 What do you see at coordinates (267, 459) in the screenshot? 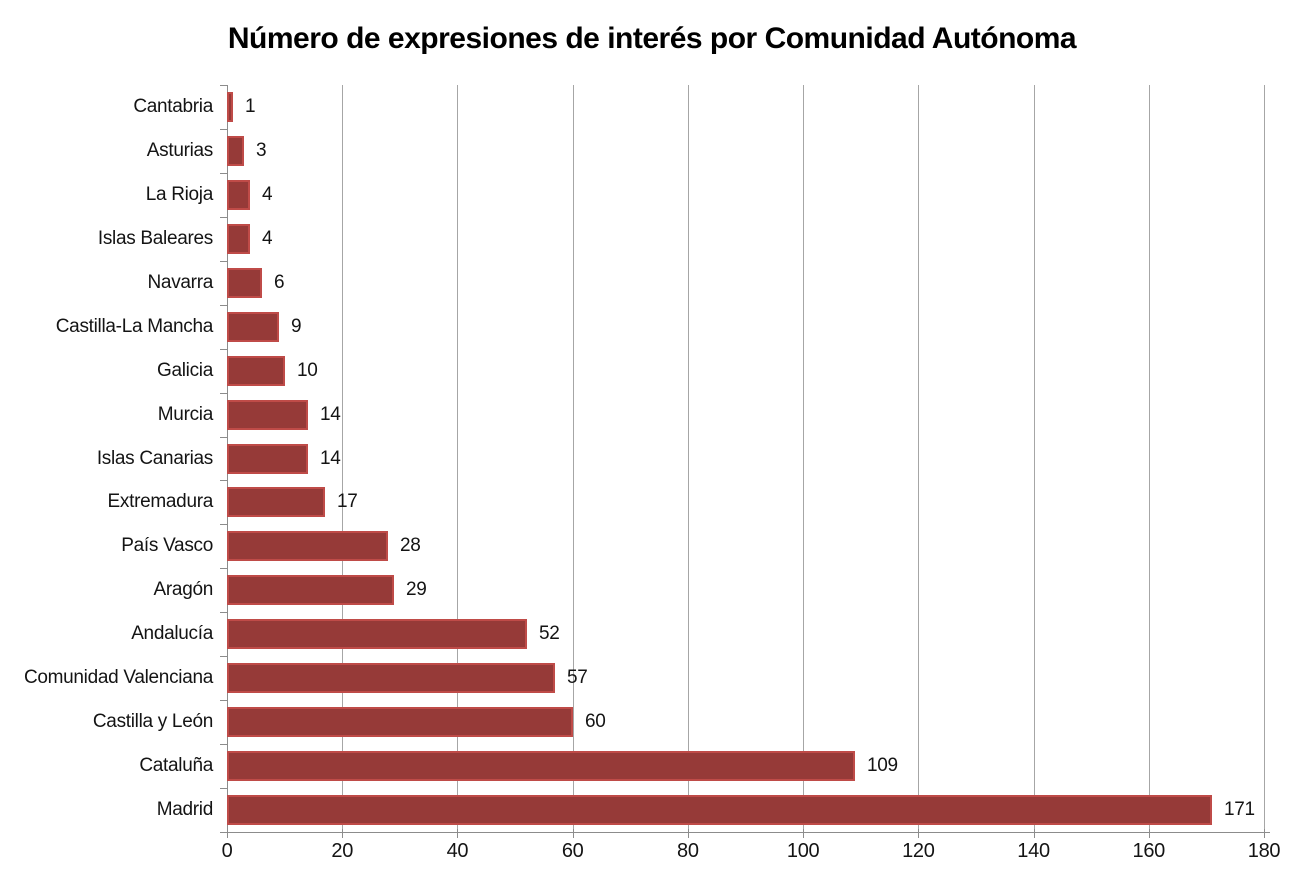
I see `bar-islas-canarias` at bounding box center [267, 459].